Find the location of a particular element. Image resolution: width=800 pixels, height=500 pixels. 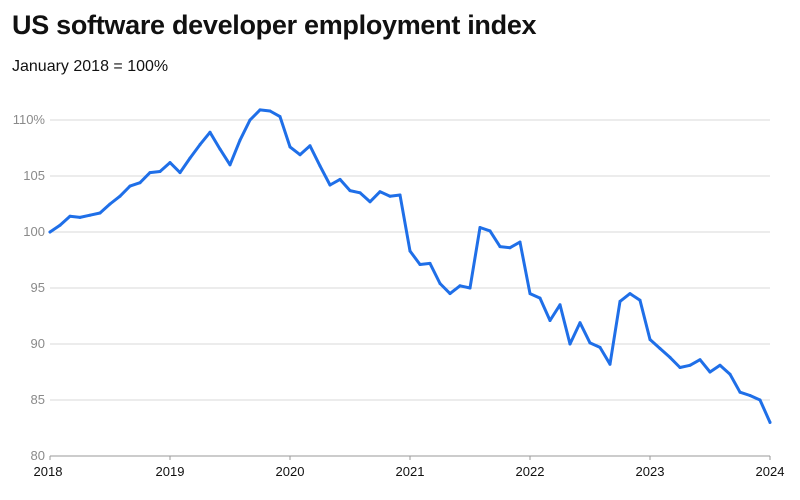

y-tick-label: 100 is located at coordinates (34, 231).